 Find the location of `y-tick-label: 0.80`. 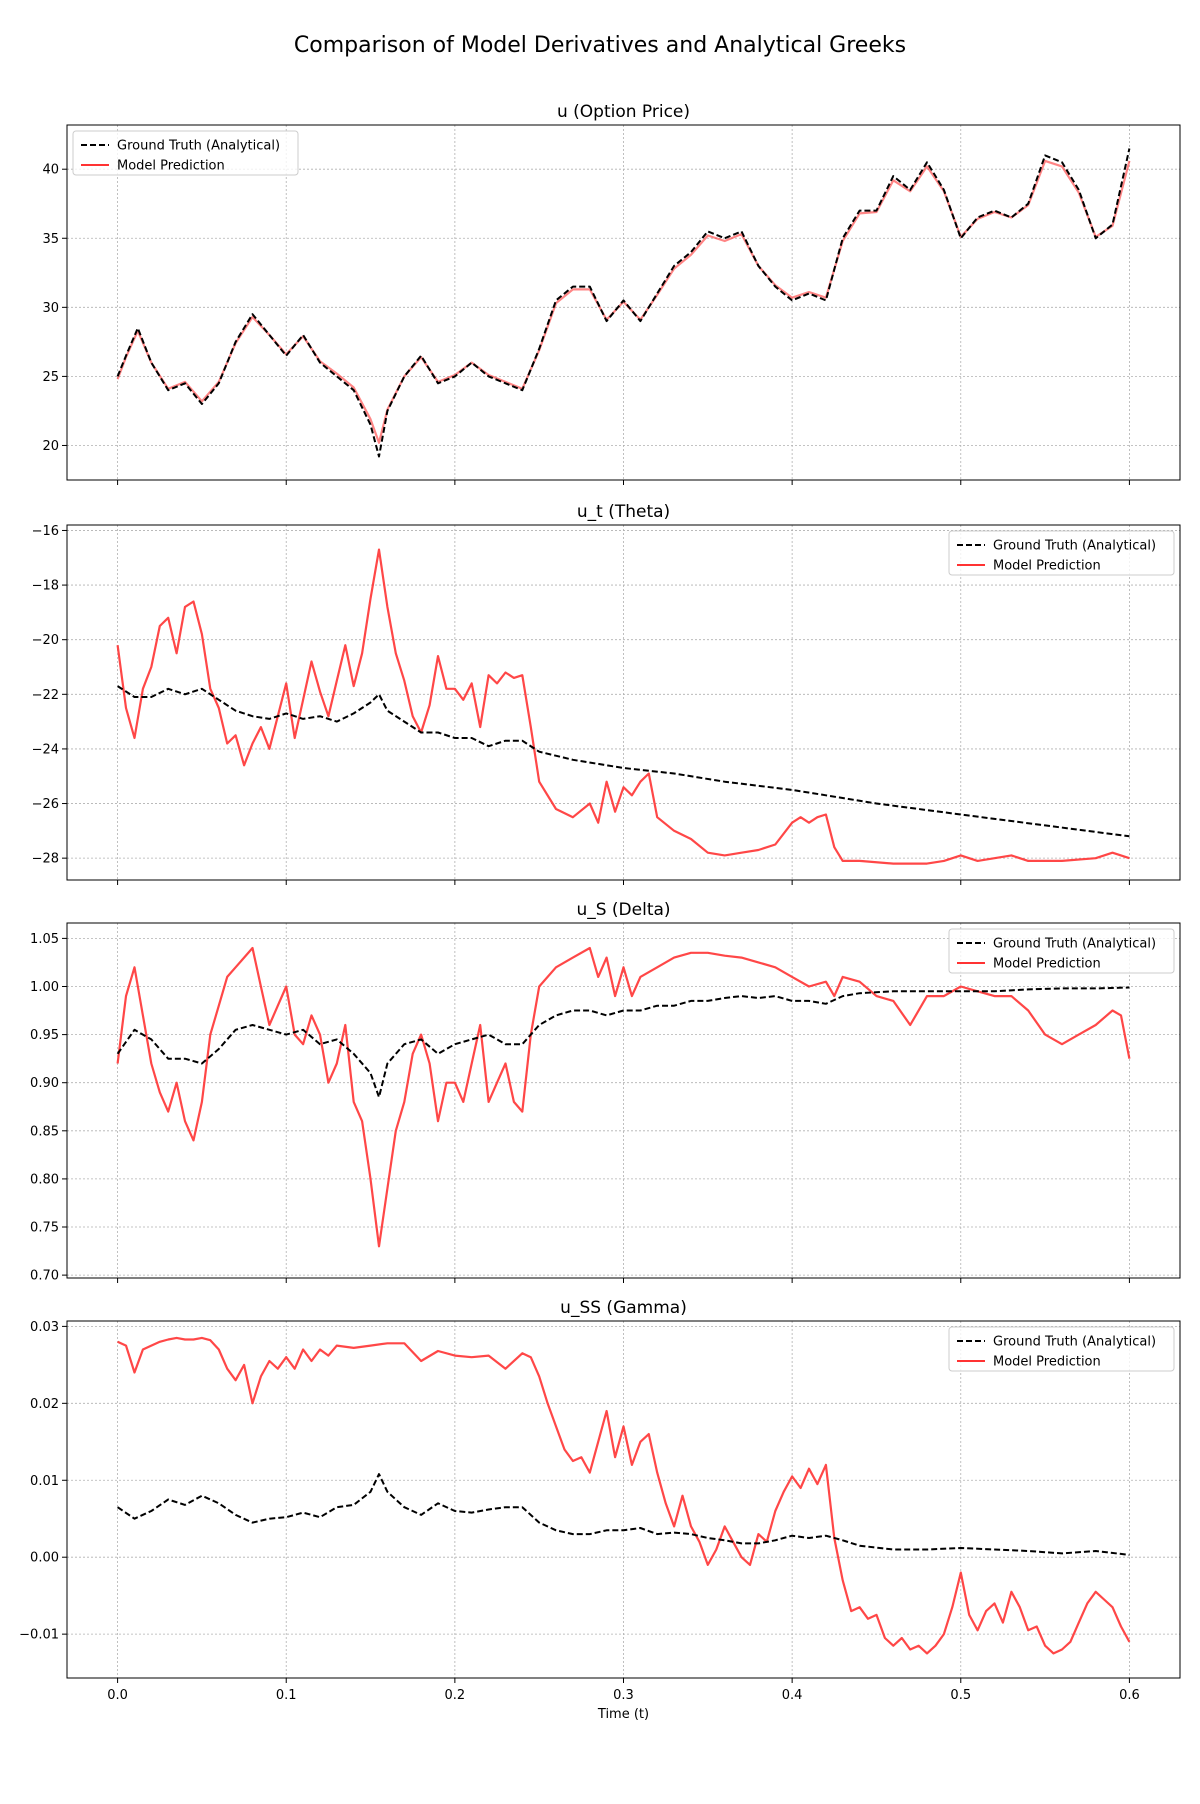

y-tick-label: 0.80 is located at coordinates (44, 1179).